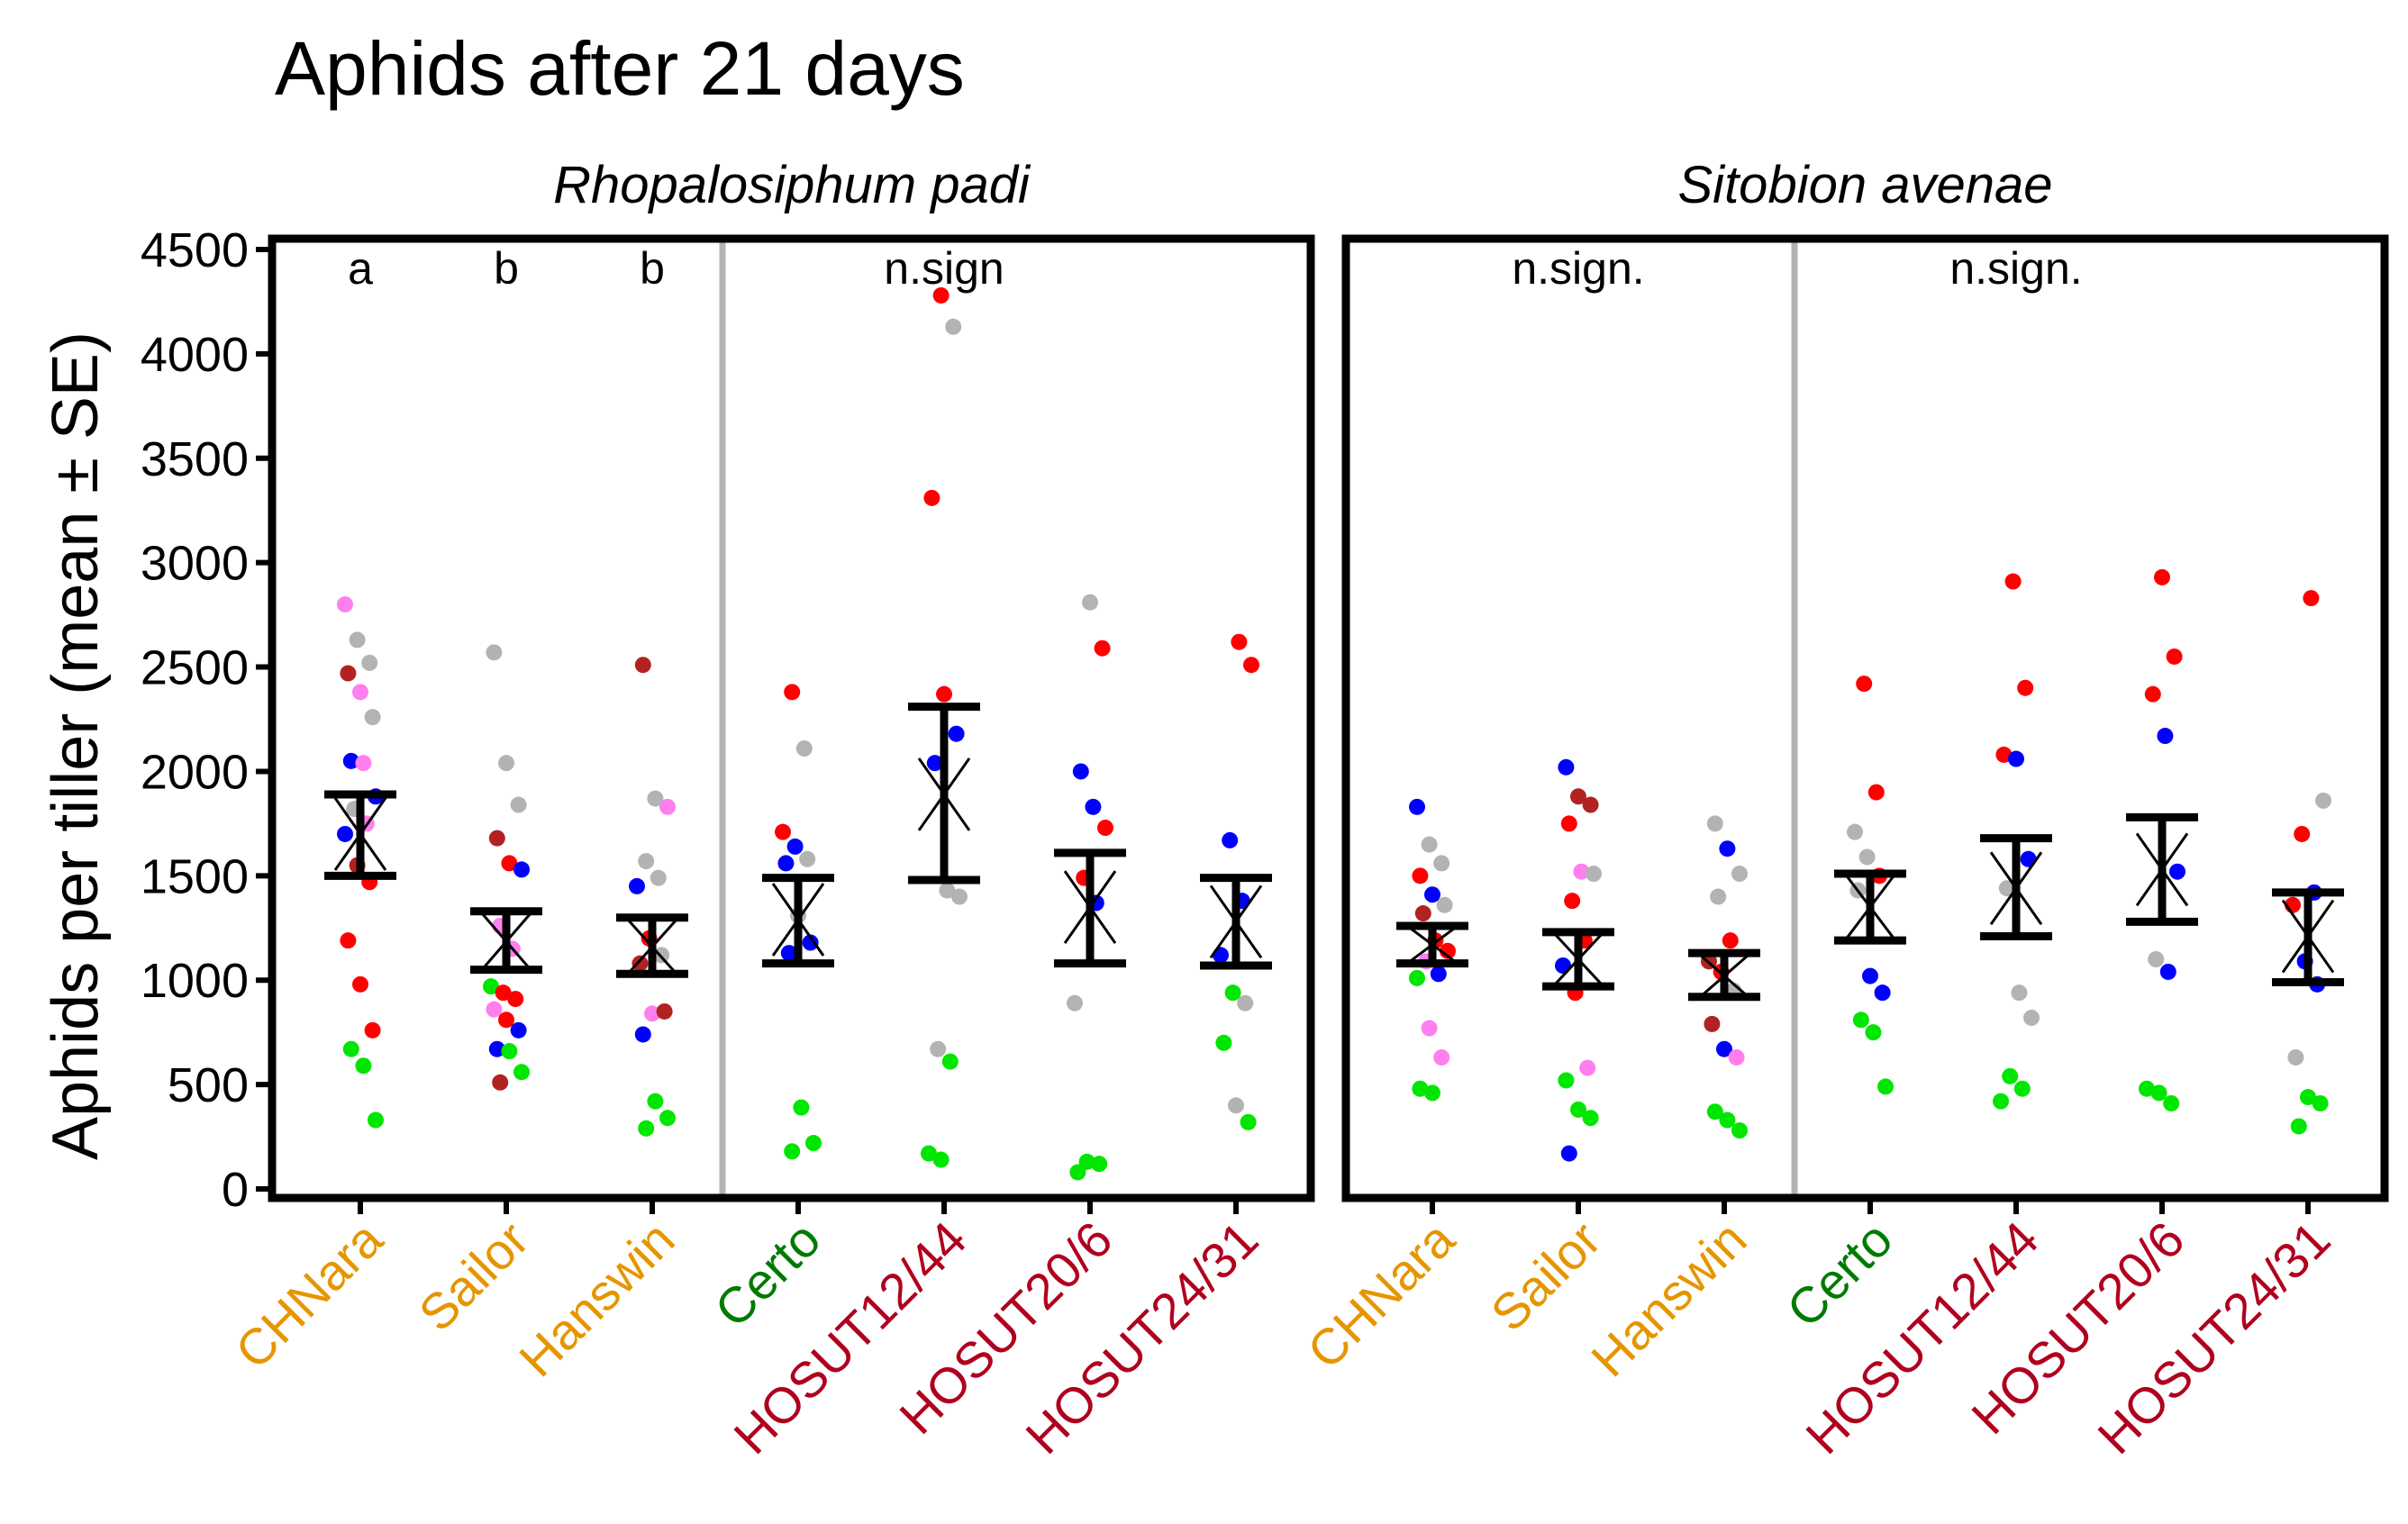 The width and height of the screenshot is (2408, 1524). I want to click on y-tick-label: 2000, so click(195, 772).